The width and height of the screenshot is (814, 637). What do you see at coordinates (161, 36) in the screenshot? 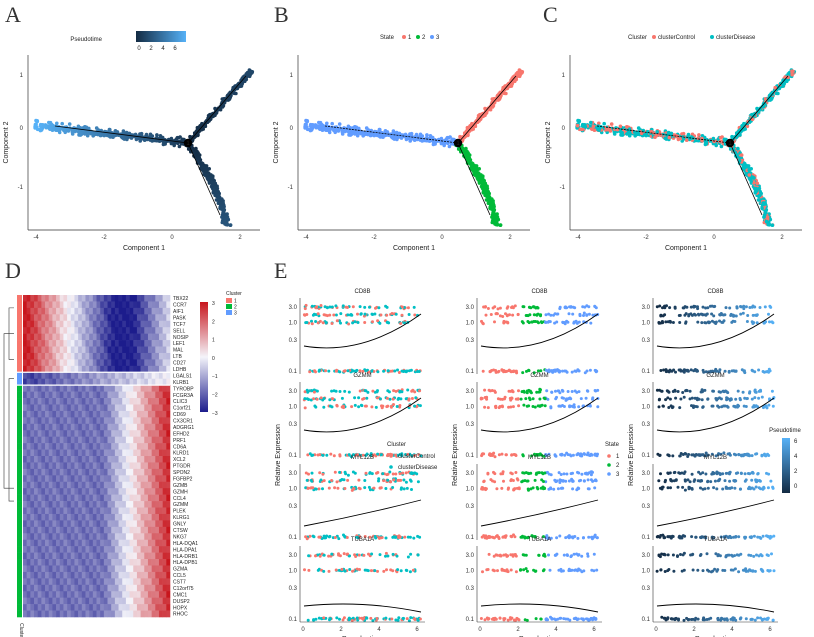
I see `legend-colorbar` at bounding box center [161, 36].